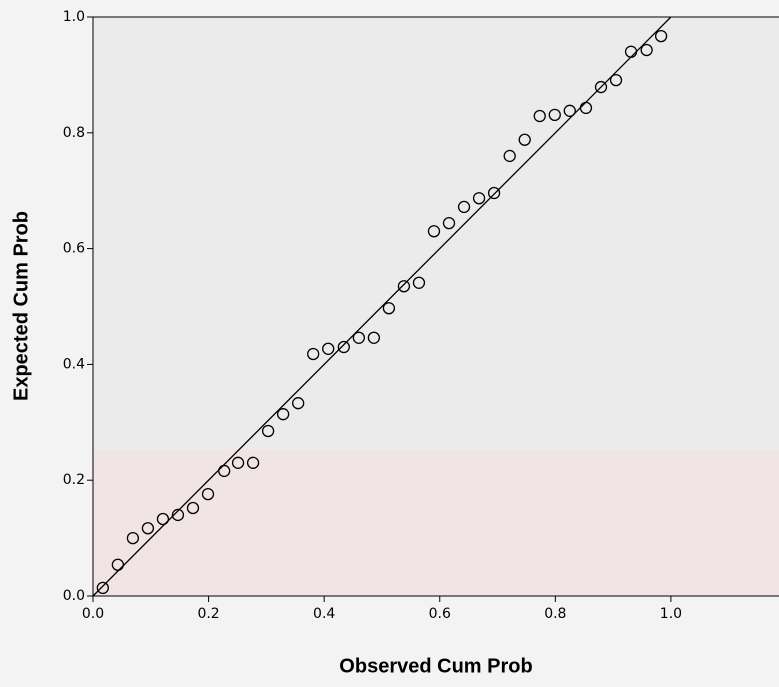 This screenshot has height=687, width=779. I want to click on y-tick-label: 0.4, so click(74, 364).